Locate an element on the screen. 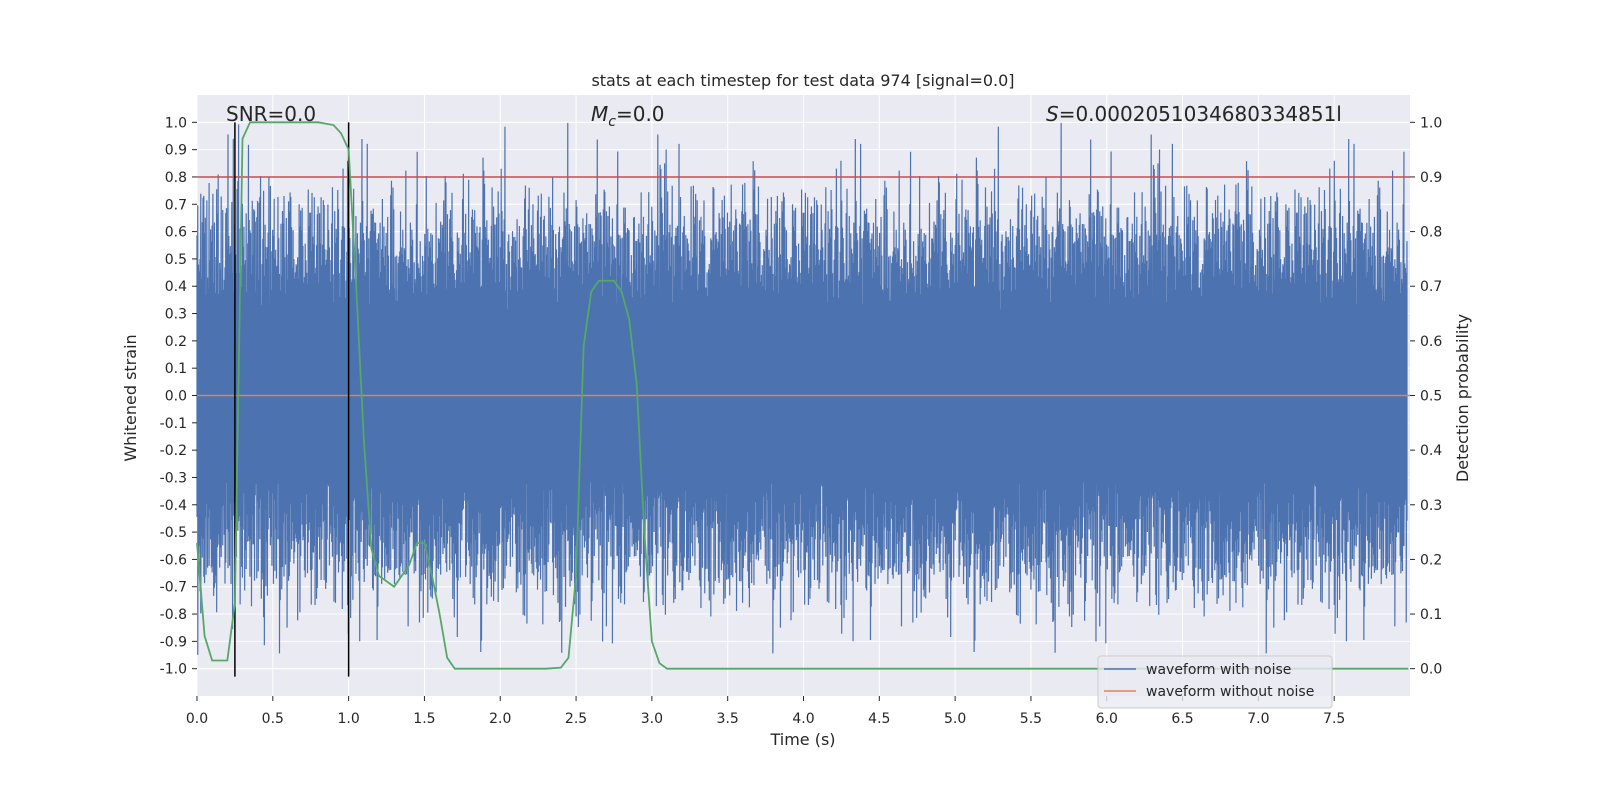  x-tick-label: 5.0 is located at coordinates (955, 719).